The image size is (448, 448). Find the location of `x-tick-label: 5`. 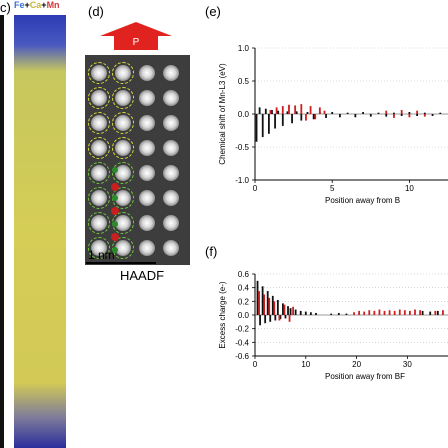

x-tick-label: 5 is located at coordinates (332, 188).